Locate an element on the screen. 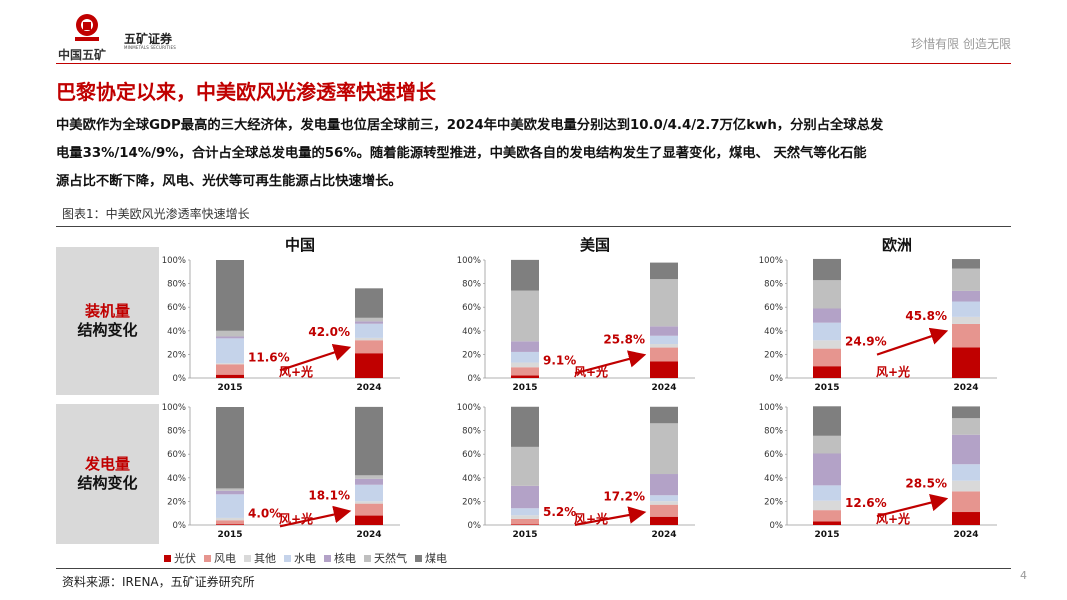  row-label-line1: 装机量 is located at coordinates (107, 311).